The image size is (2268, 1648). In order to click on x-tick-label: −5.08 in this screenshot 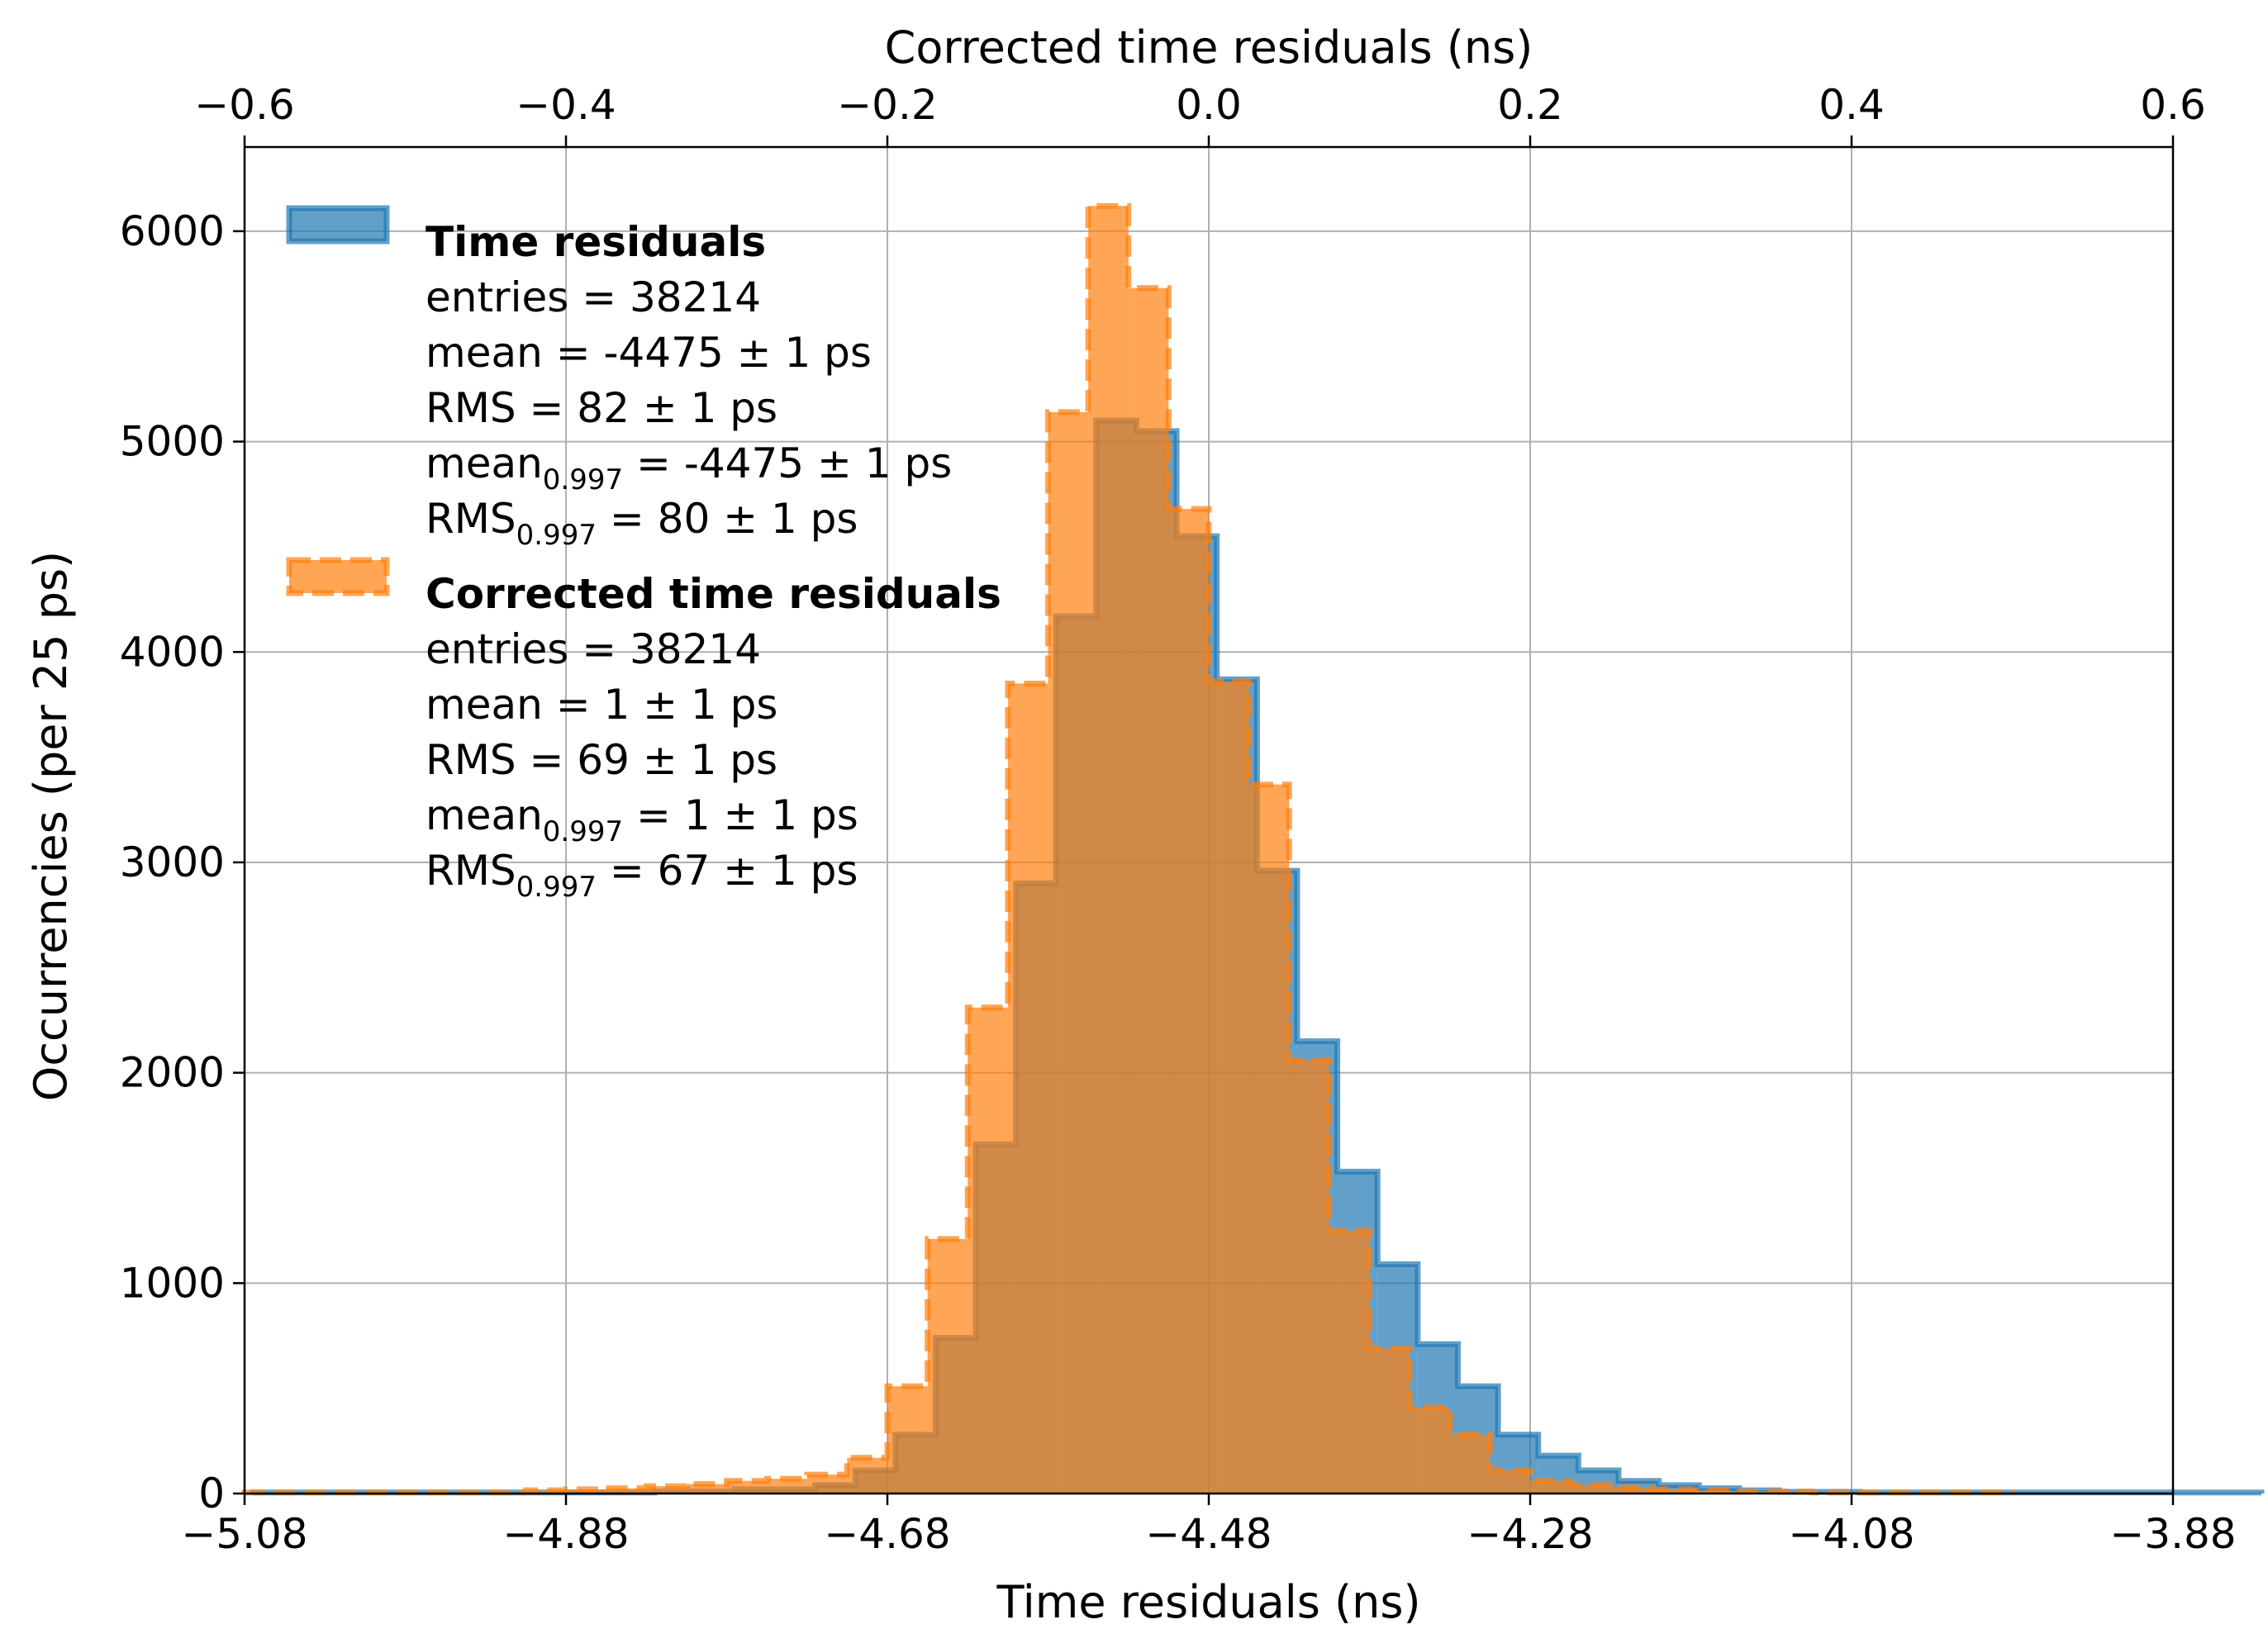, I will do `click(244, 1534)`.